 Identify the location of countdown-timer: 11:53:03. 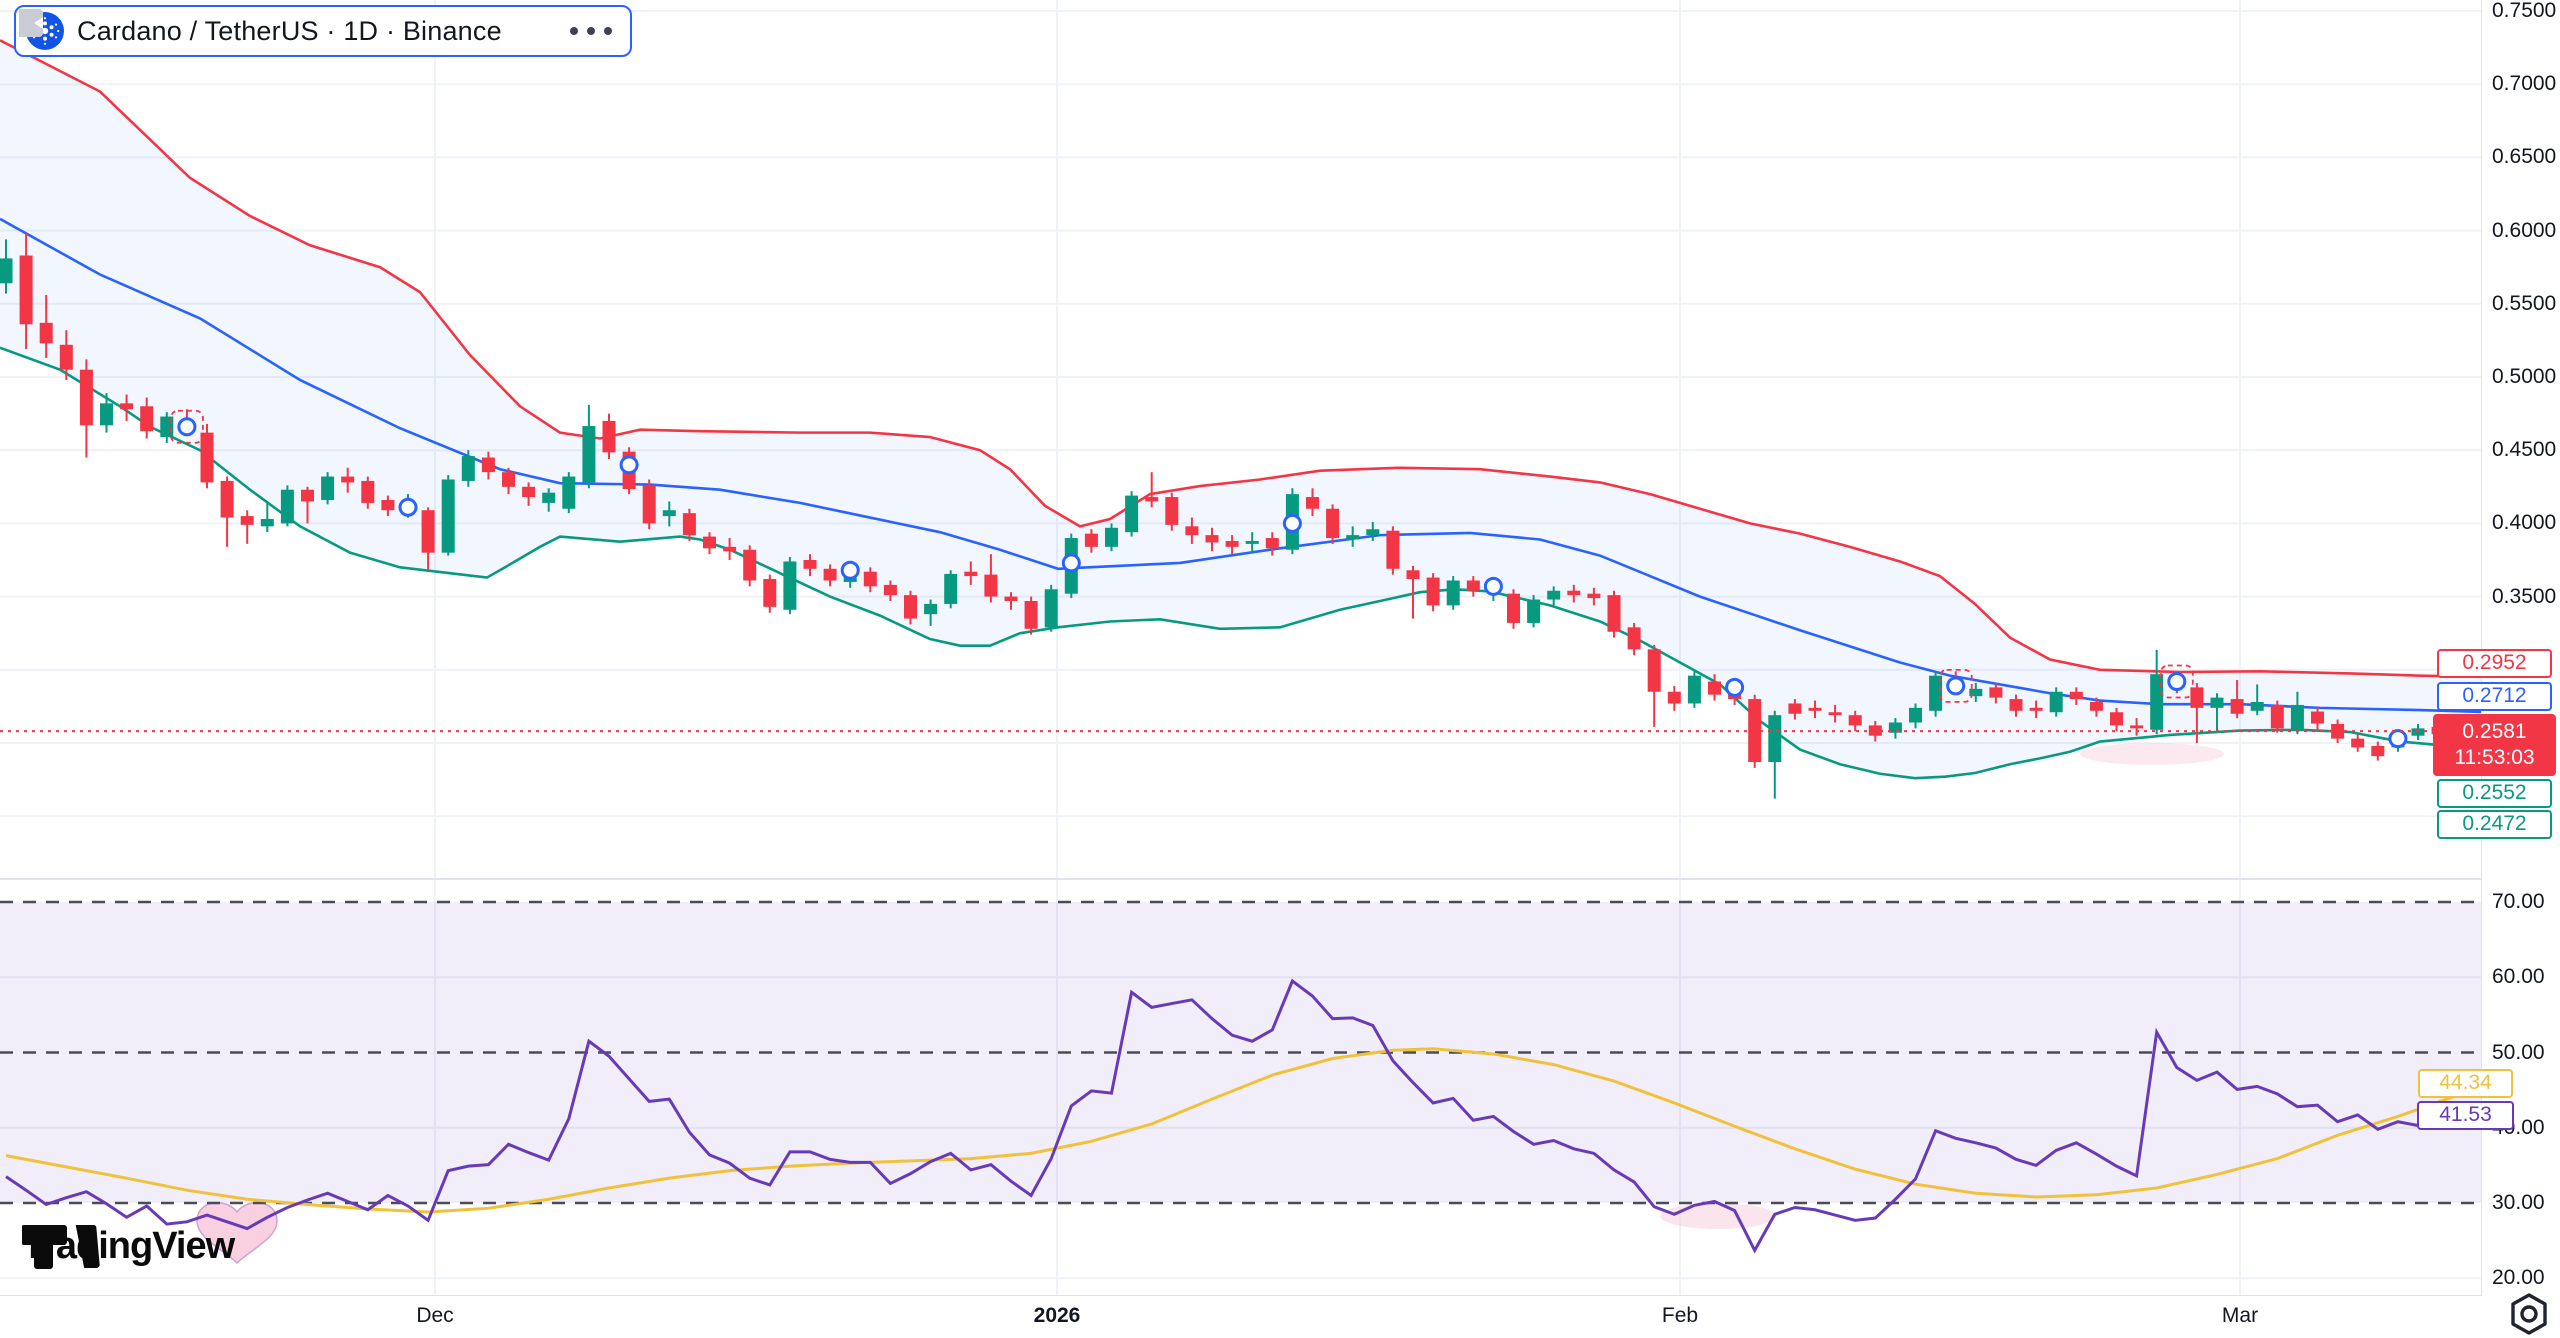
(2494, 757).